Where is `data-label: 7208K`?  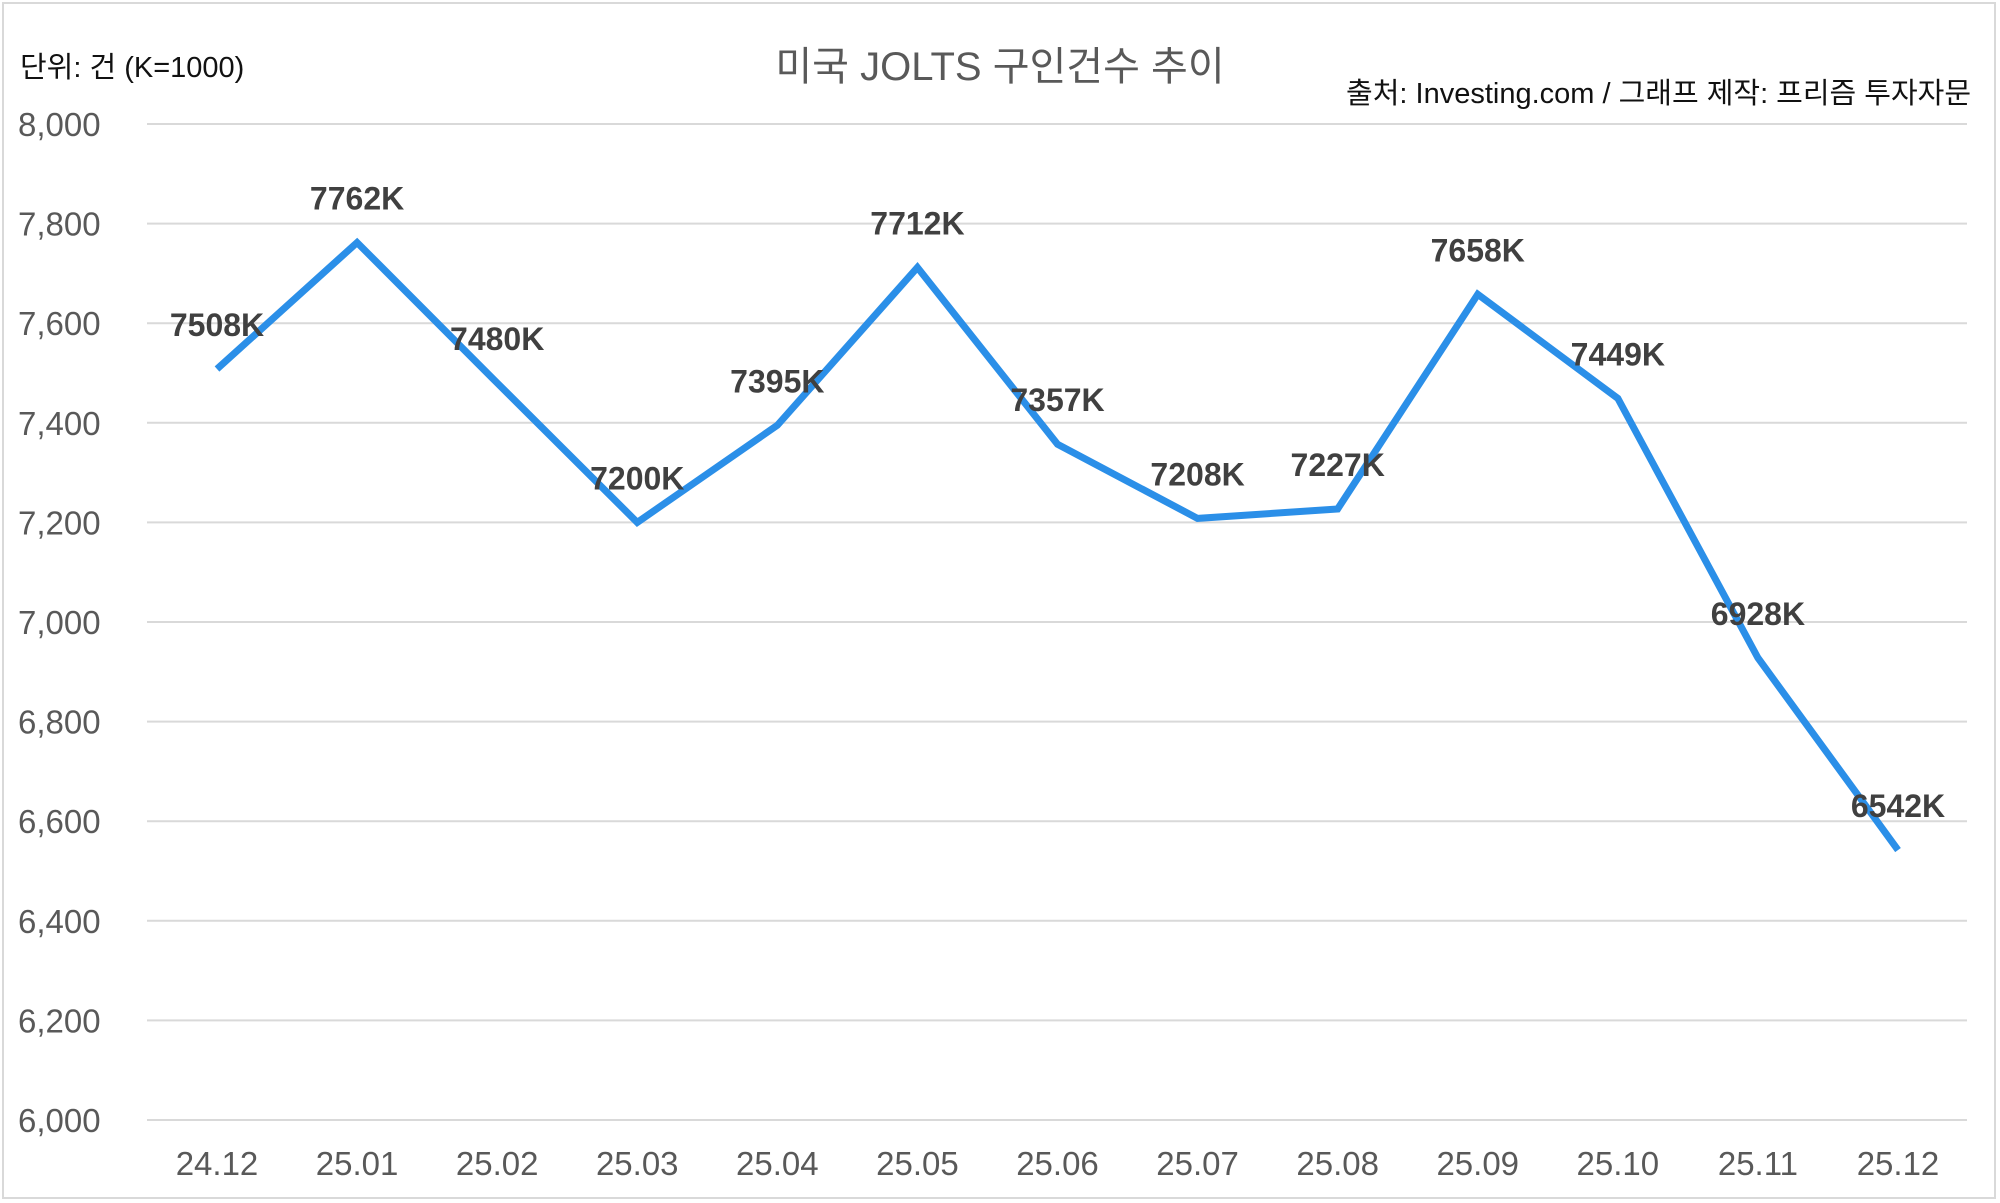 data-label: 7208K is located at coordinates (1197, 474).